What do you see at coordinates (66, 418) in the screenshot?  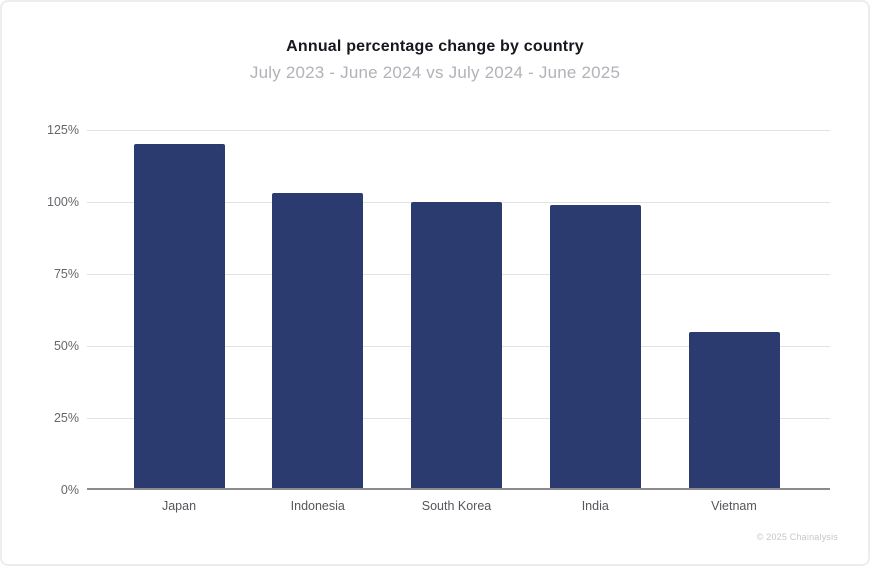 I see `y-tick-label: 25%` at bounding box center [66, 418].